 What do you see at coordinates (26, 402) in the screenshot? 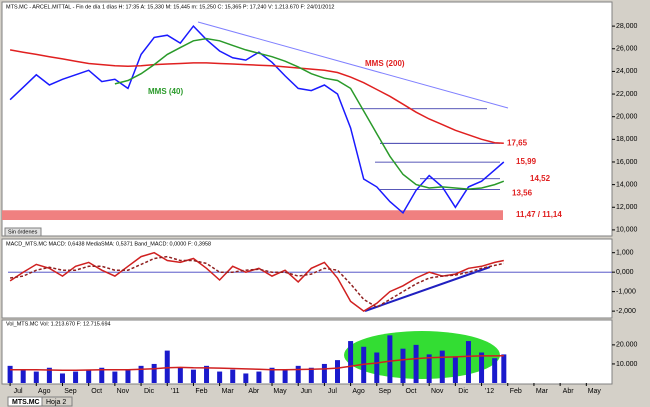
I see `tab-label: MTS.MC` at bounding box center [26, 402].